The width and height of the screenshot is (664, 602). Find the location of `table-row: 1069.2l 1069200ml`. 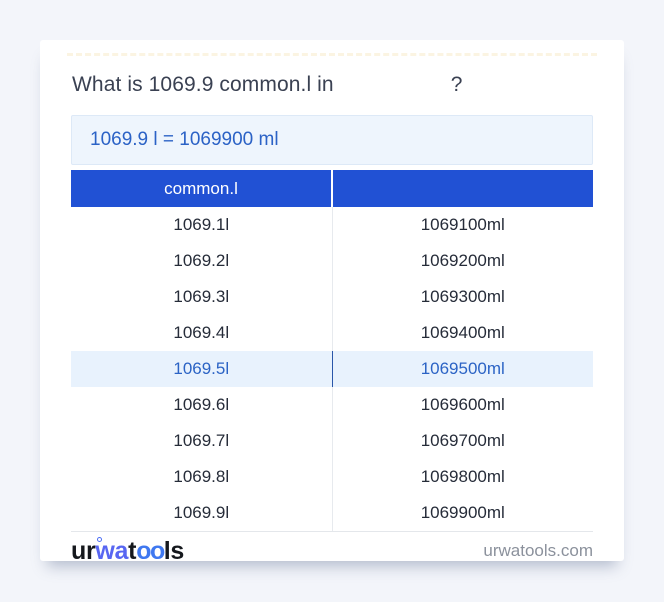

table-row: 1069.2l 1069200ml is located at coordinates (332, 261).